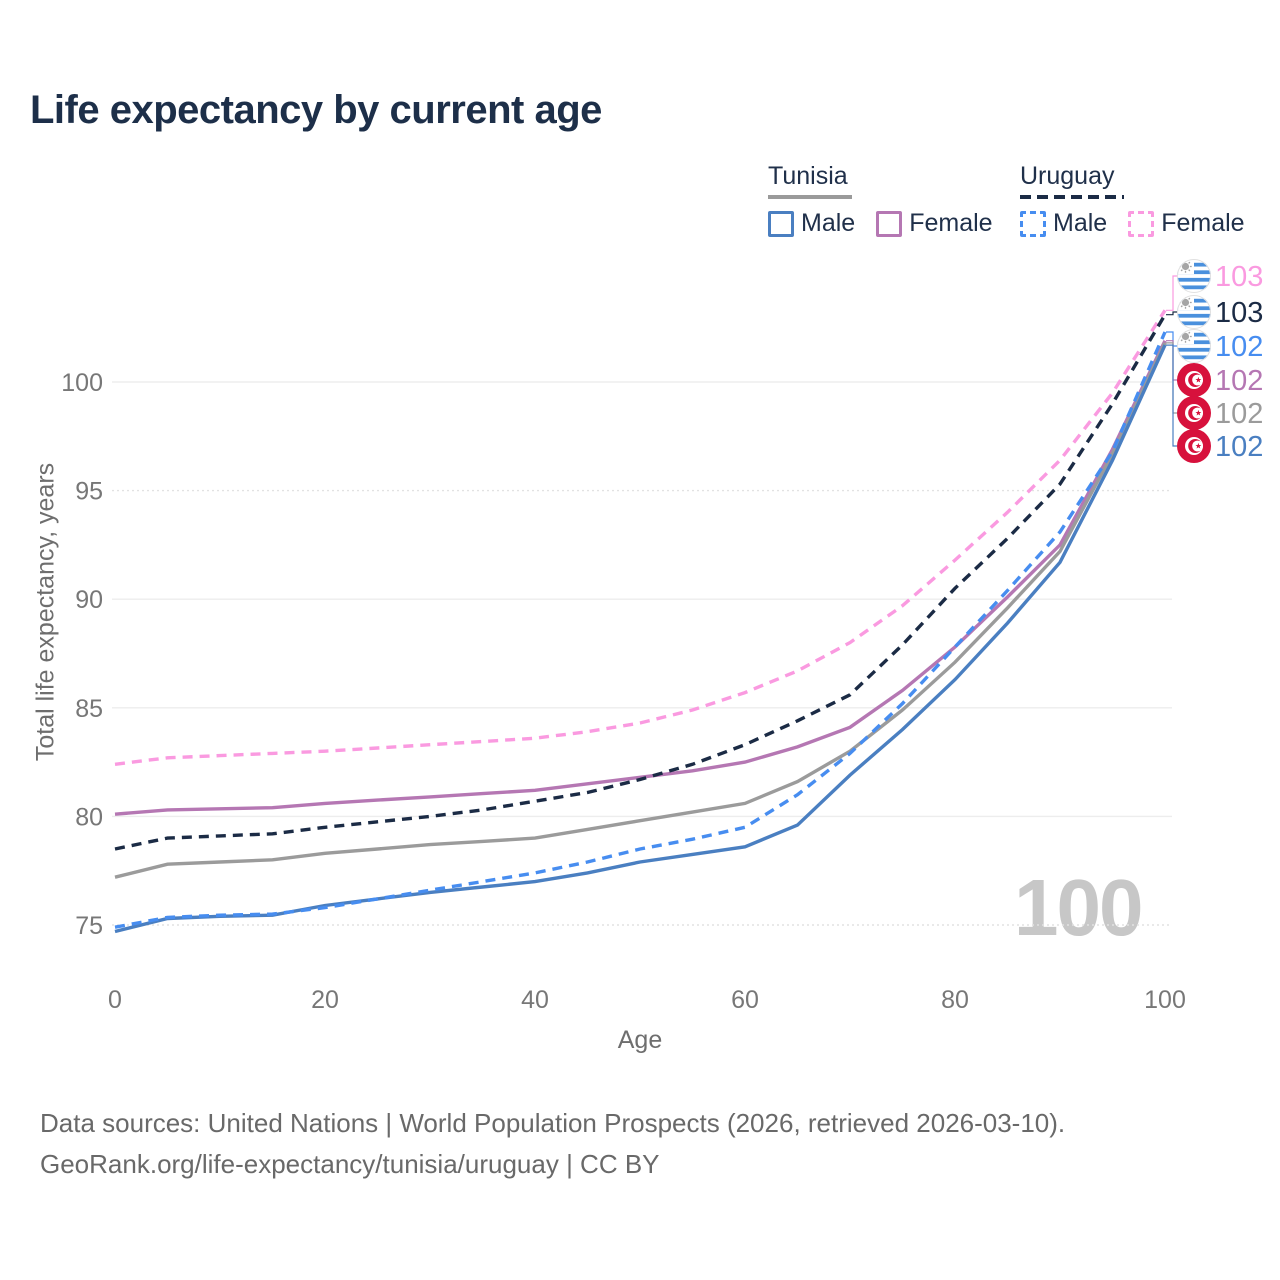  What do you see at coordinates (955, 1000) in the screenshot?
I see `x-tick-label: 80` at bounding box center [955, 1000].